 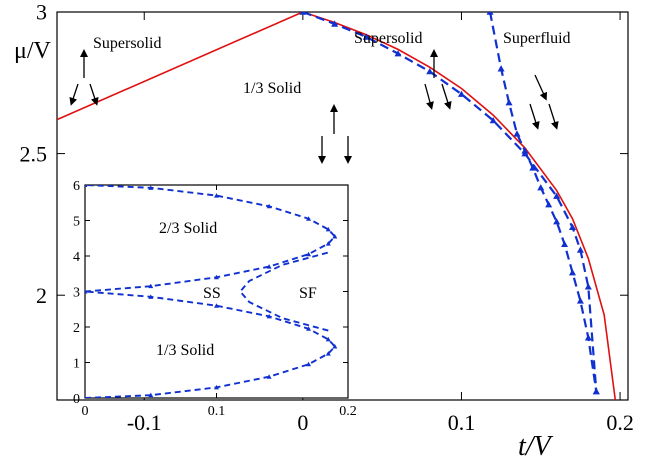 I want to click on spin-arrows-supersolid-right, so click(x=438, y=79).